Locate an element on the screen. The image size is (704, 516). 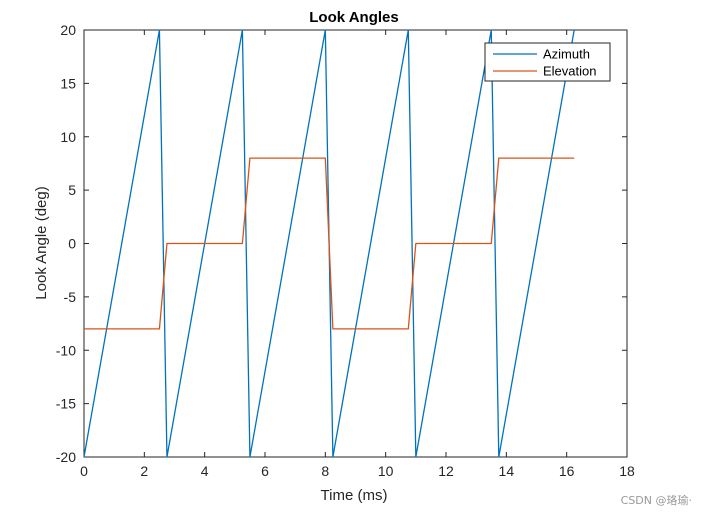
x-tick-label: 16 is located at coordinates (567, 471).